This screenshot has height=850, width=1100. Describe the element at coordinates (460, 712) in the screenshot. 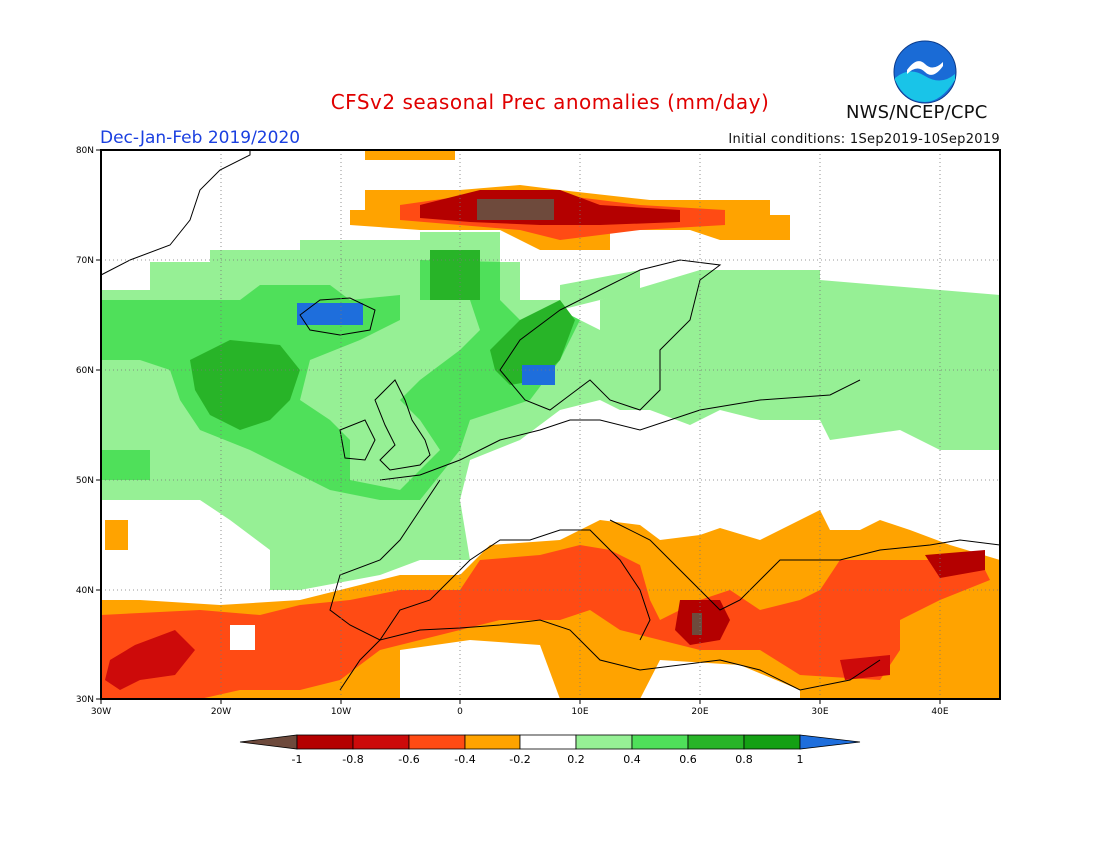

I see `lon-label-0: 0` at that location.